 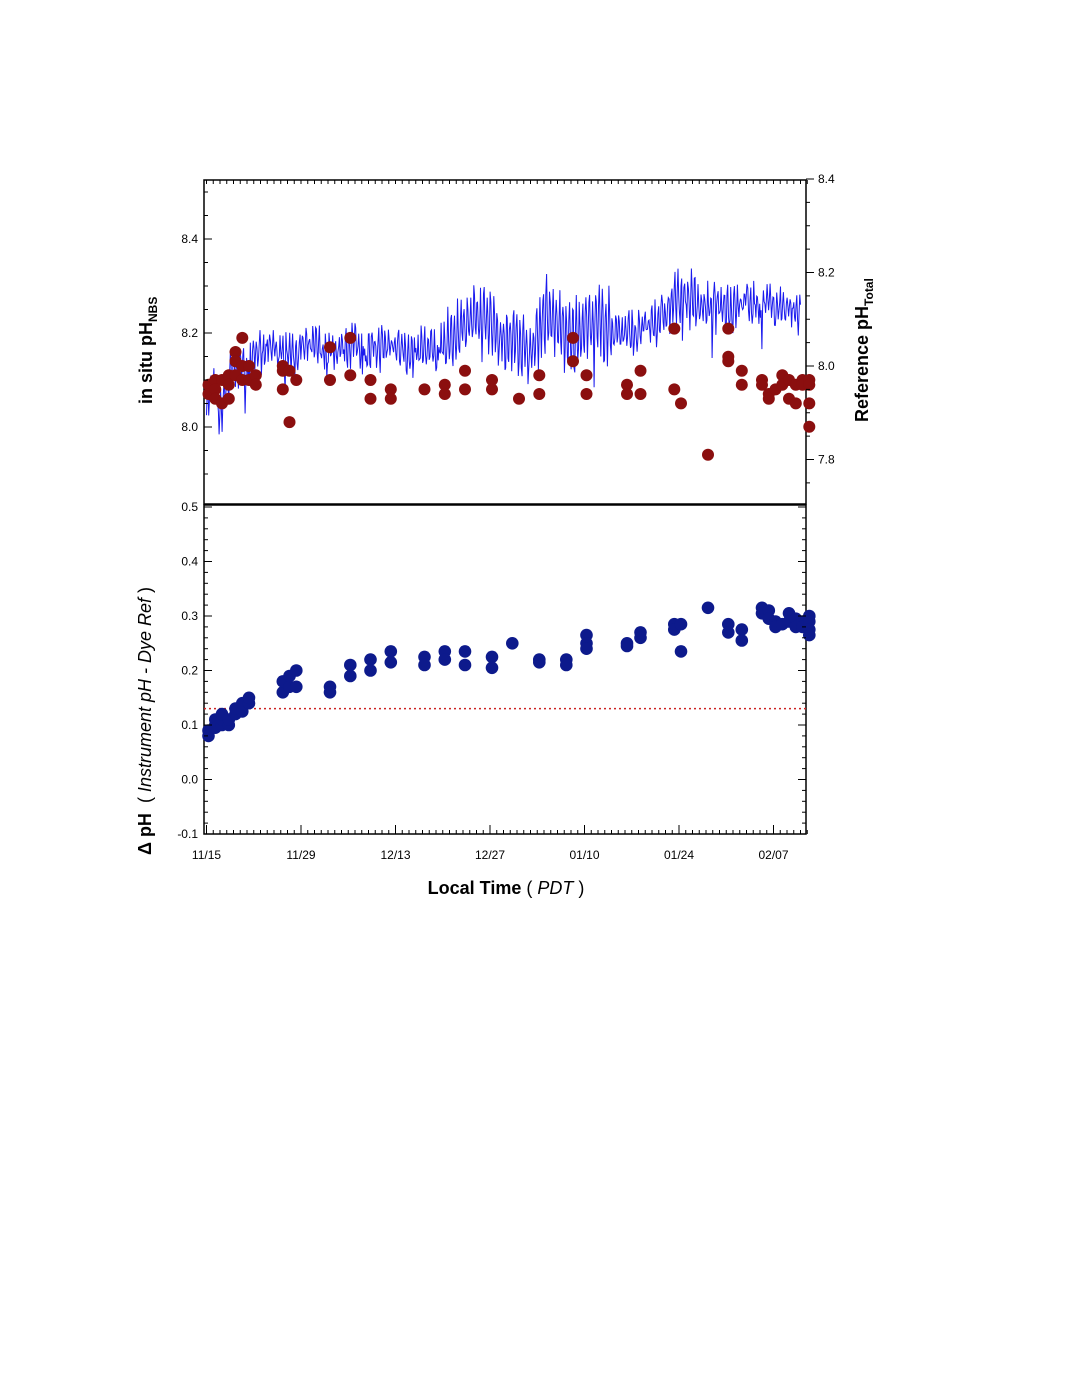 I want to click on bottom-tick-label: -0.1, so click(x=187, y=834).